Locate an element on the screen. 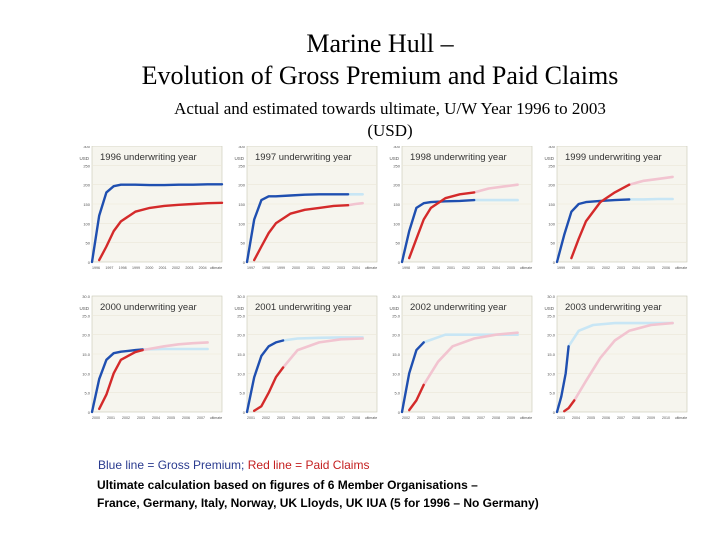 The image size is (720, 540). y-tick-label: 150 is located at coordinates (396, 204).